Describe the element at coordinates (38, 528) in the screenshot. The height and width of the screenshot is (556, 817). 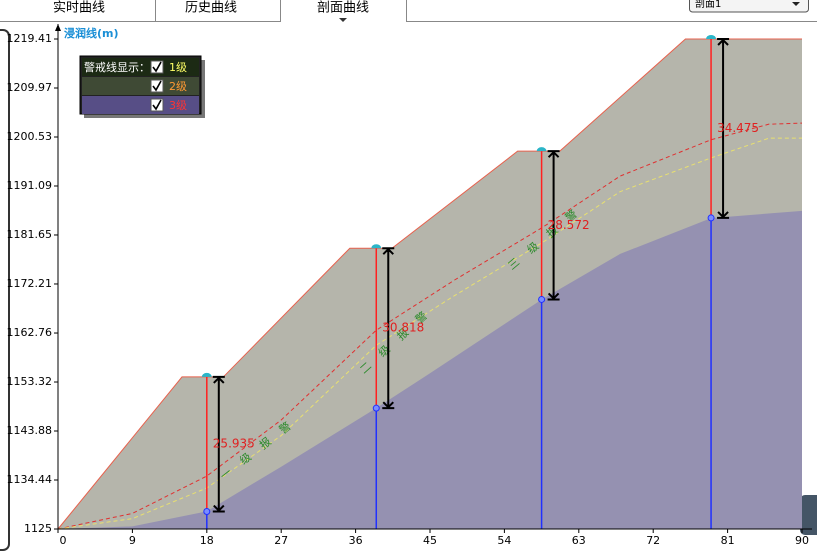
I see `y-tick-label: 1125` at that location.